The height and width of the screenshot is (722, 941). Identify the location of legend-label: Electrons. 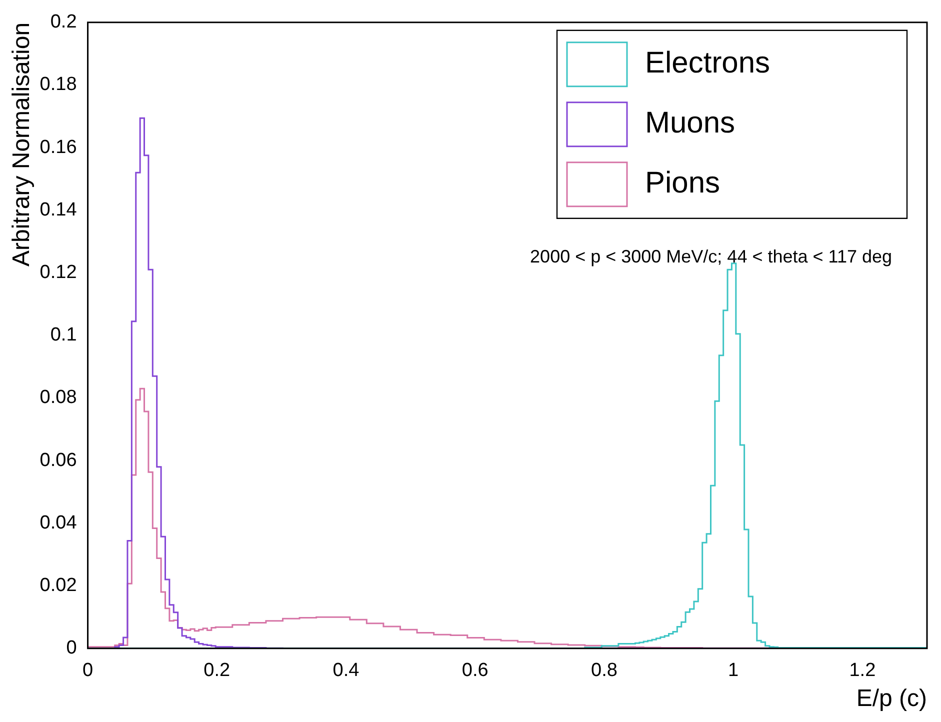
(707, 63).